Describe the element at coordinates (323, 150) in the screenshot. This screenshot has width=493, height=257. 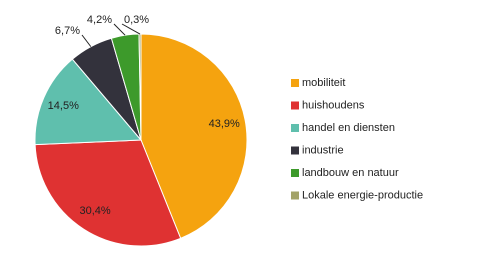
I see `legend-label: industrie` at that location.